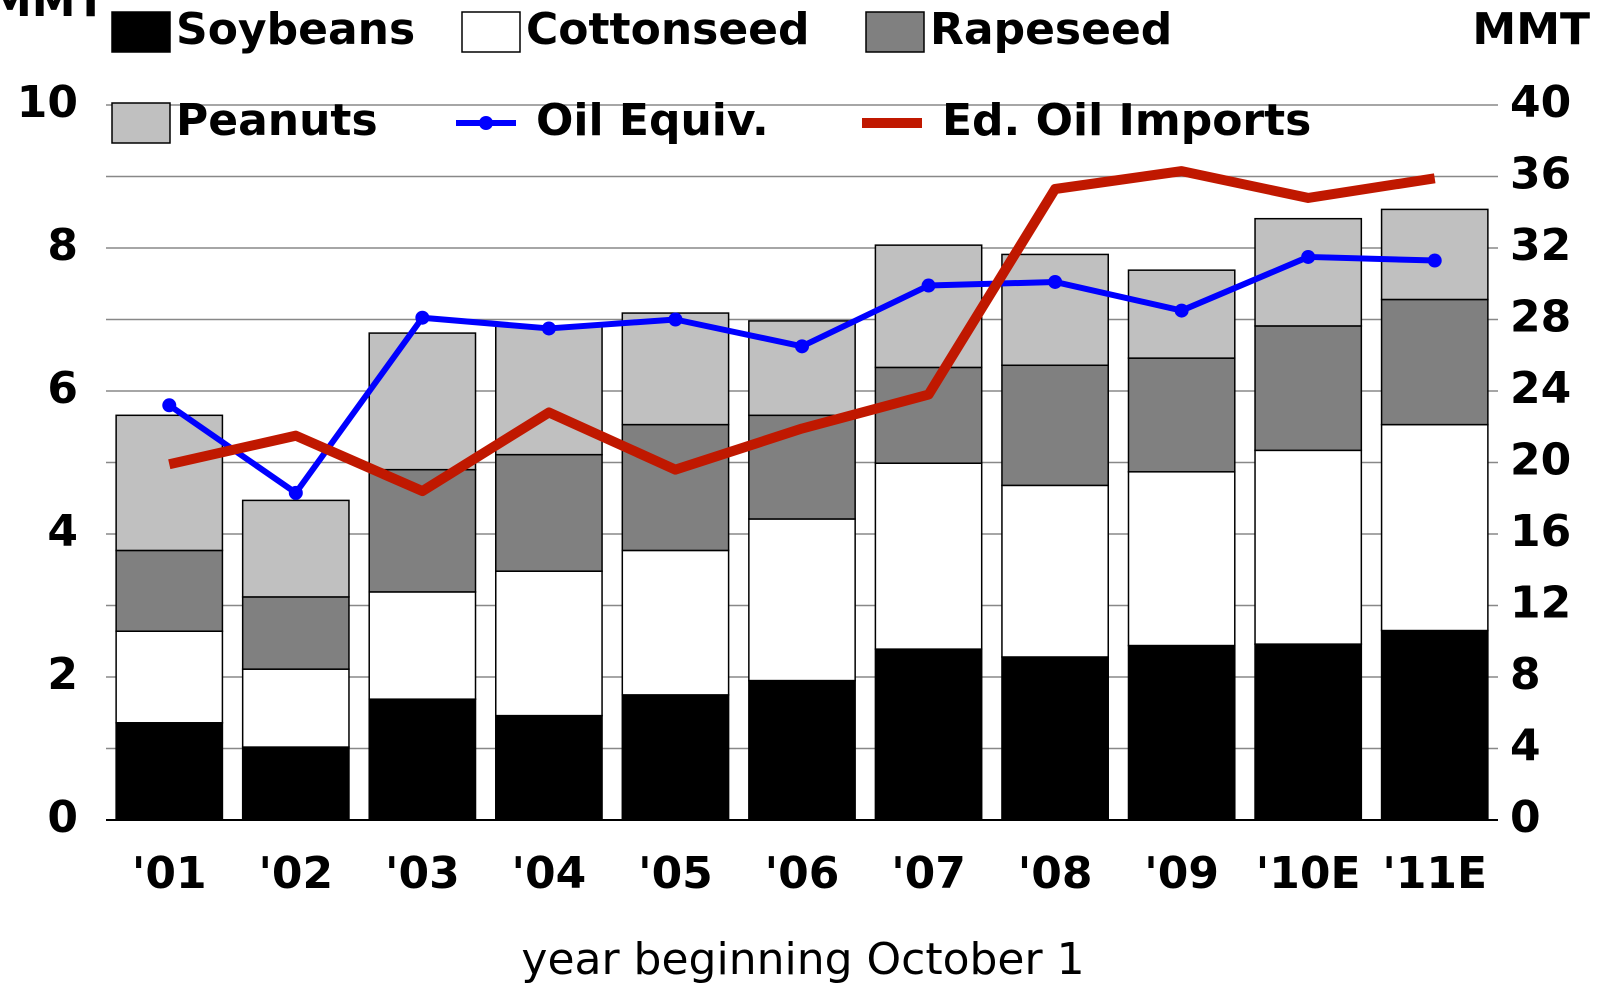  What do you see at coordinates (1540, 245) in the screenshot?
I see `y2-tick-label: 32` at bounding box center [1540, 245].